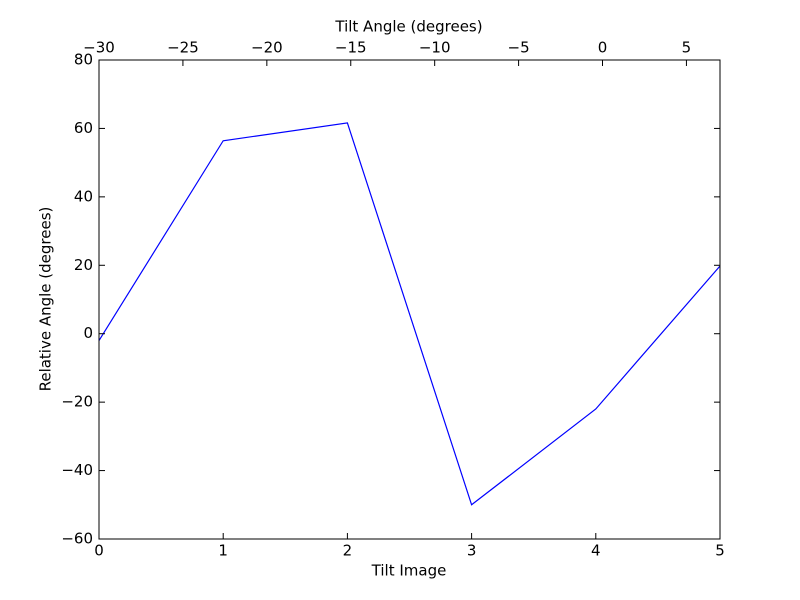  What do you see at coordinates (83, 60) in the screenshot?
I see `y-tick-label: 80` at bounding box center [83, 60].